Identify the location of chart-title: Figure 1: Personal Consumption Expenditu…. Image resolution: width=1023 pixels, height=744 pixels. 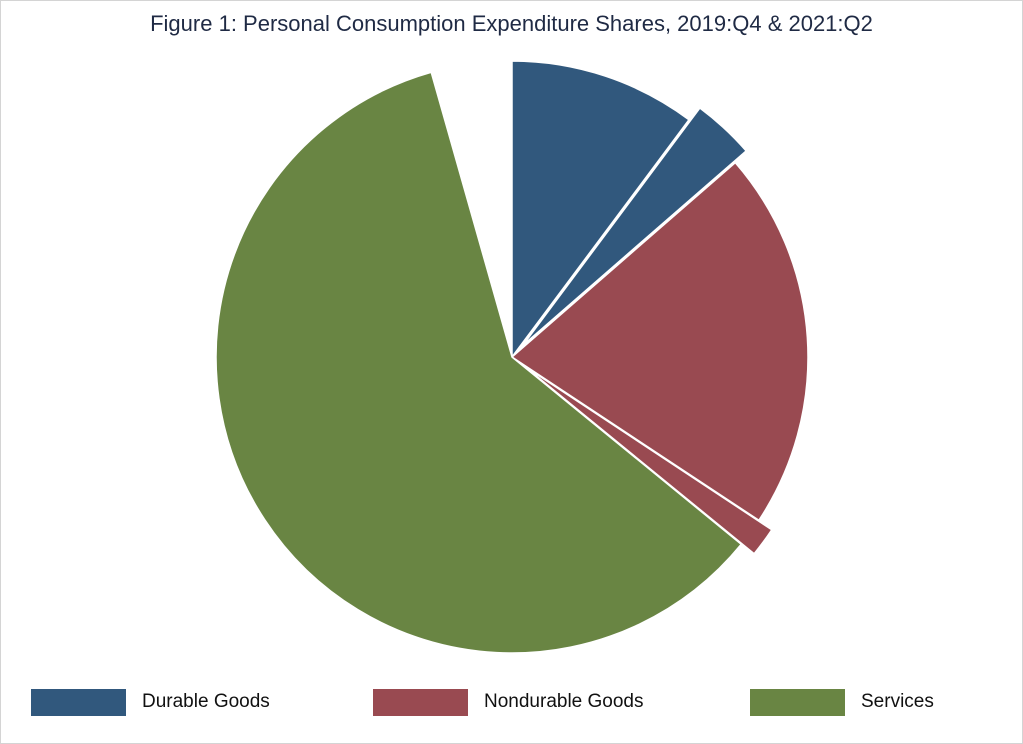
(511, 23).